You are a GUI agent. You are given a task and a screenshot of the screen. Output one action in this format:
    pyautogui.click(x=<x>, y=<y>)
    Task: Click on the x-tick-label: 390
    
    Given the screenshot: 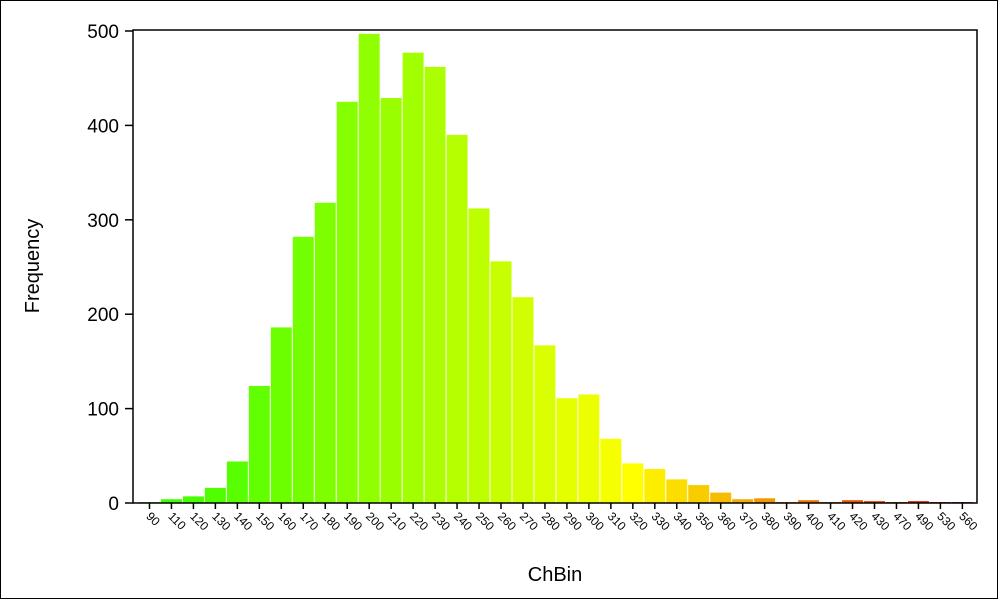 What is the action you would take?
    pyautogui.click(x=792, y=521)
    